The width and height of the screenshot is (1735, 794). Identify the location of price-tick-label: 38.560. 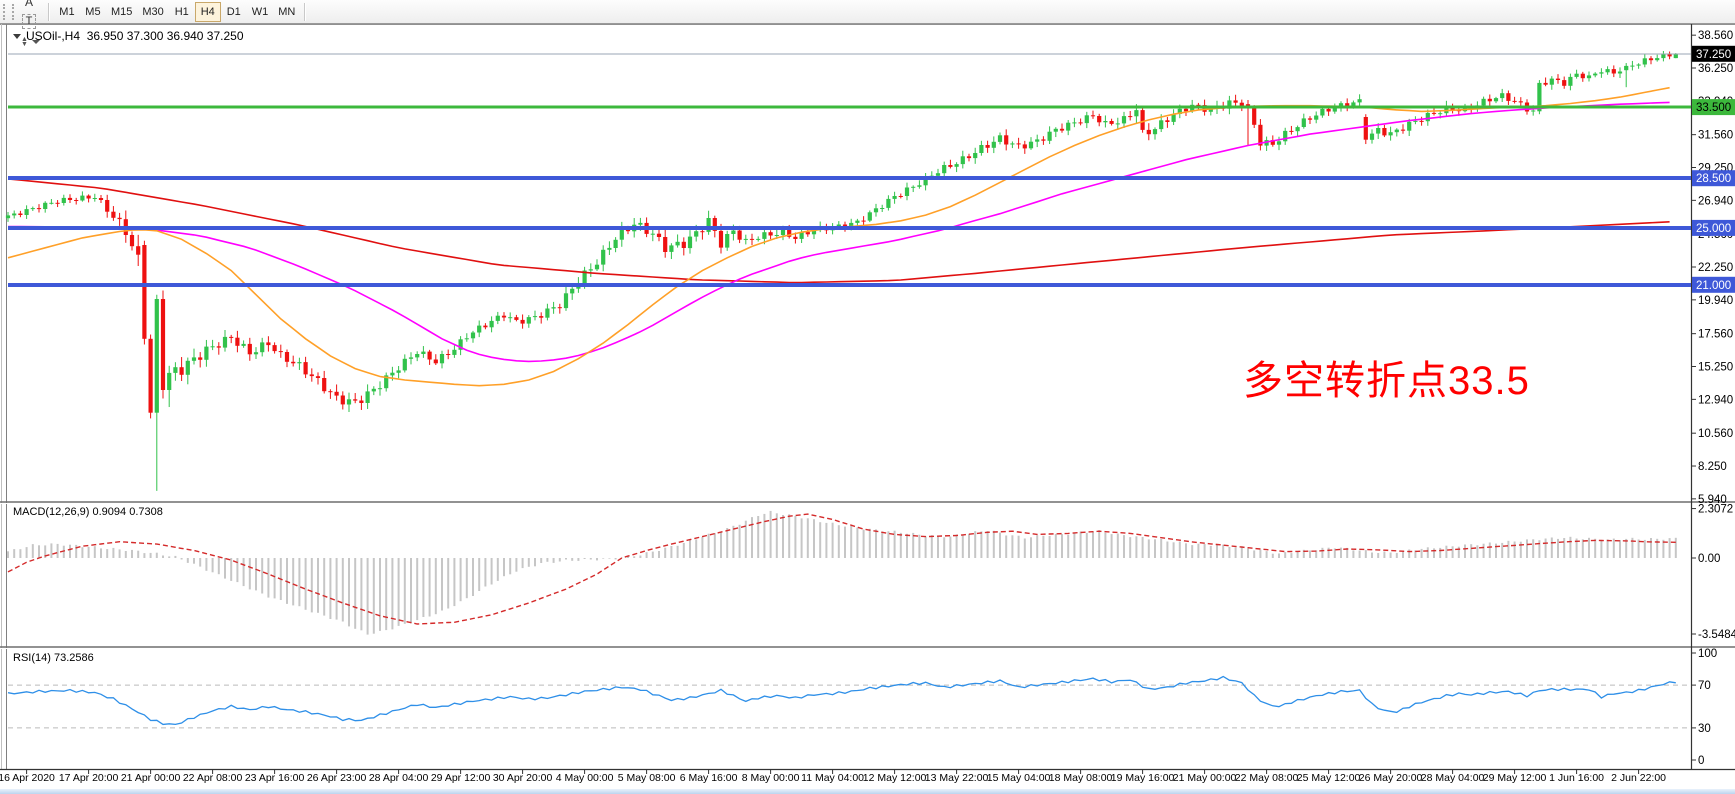
(1715, 36).